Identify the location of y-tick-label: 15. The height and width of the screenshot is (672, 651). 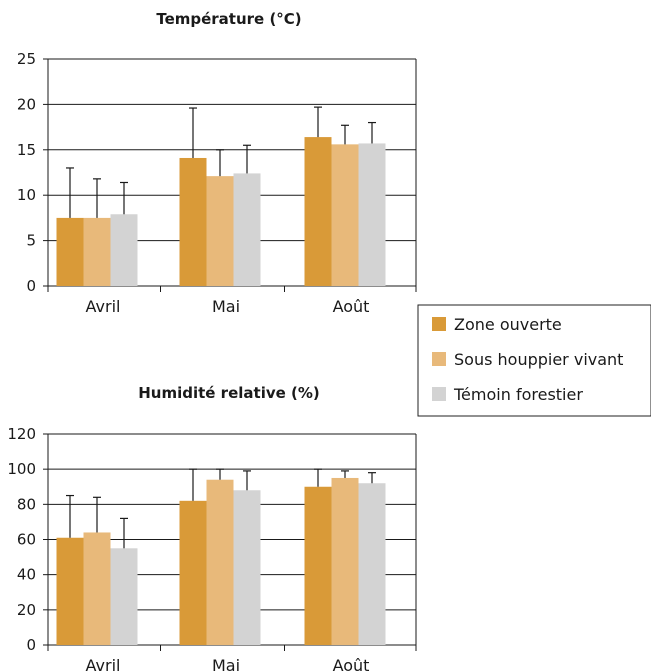
(26, 150).